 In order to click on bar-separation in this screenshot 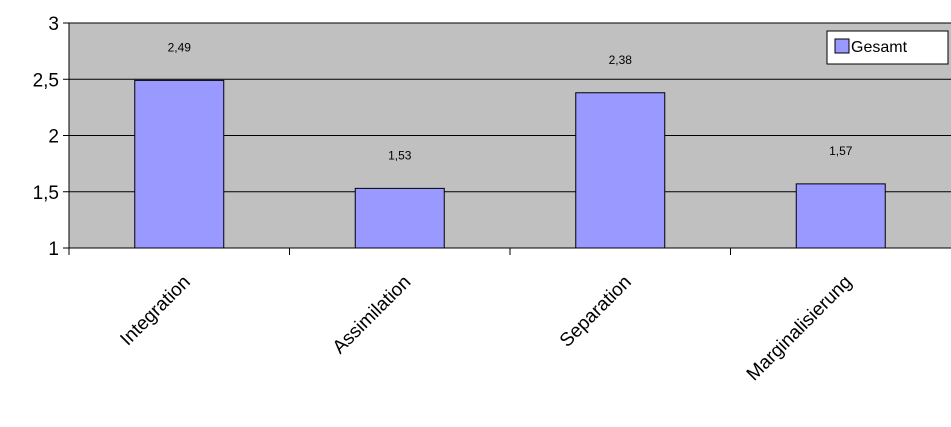, I will do `click(620, 170)`.